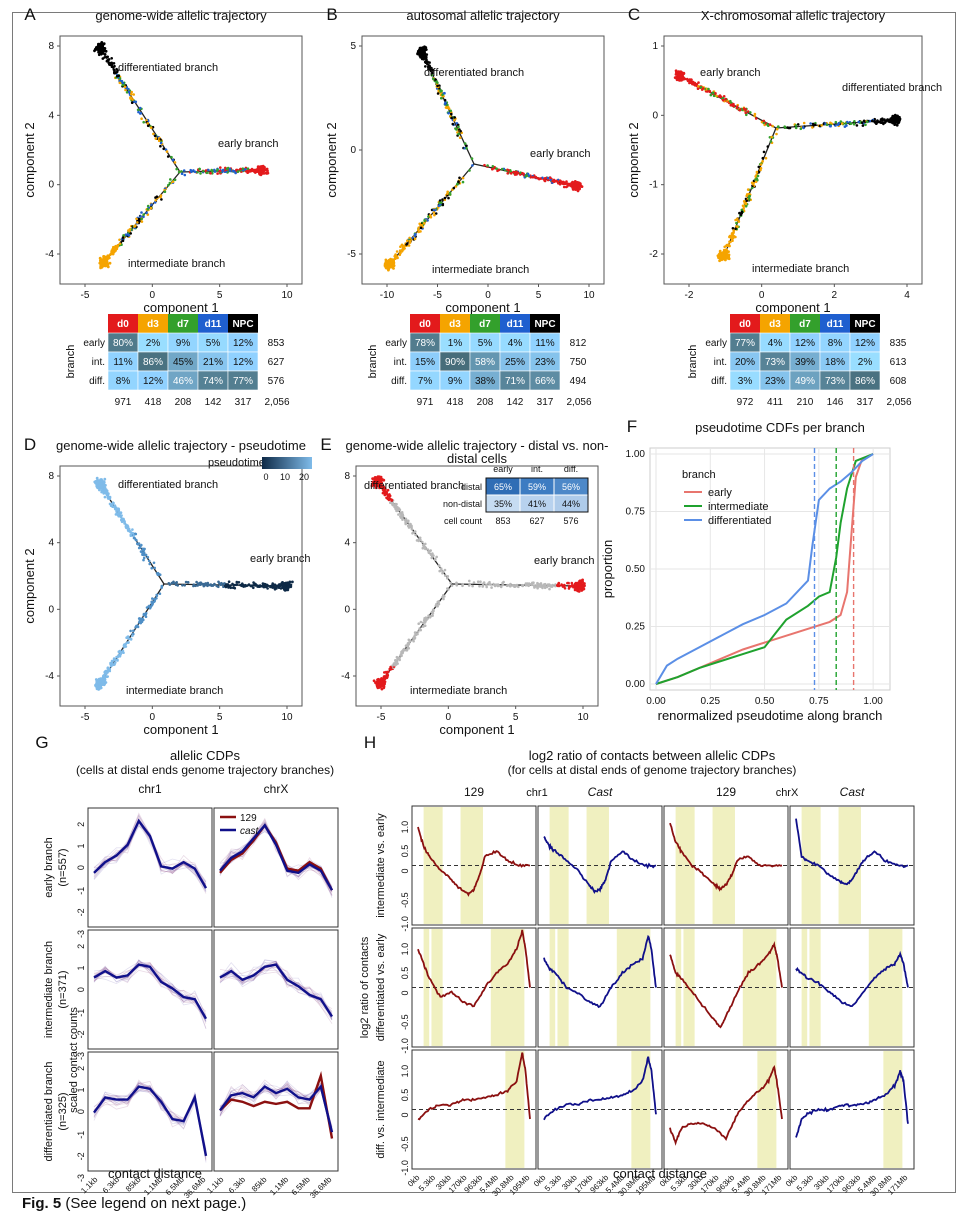  Describe the element at coordinates (213, 402) in the screenshot. I see `col-total: 142` at that location.